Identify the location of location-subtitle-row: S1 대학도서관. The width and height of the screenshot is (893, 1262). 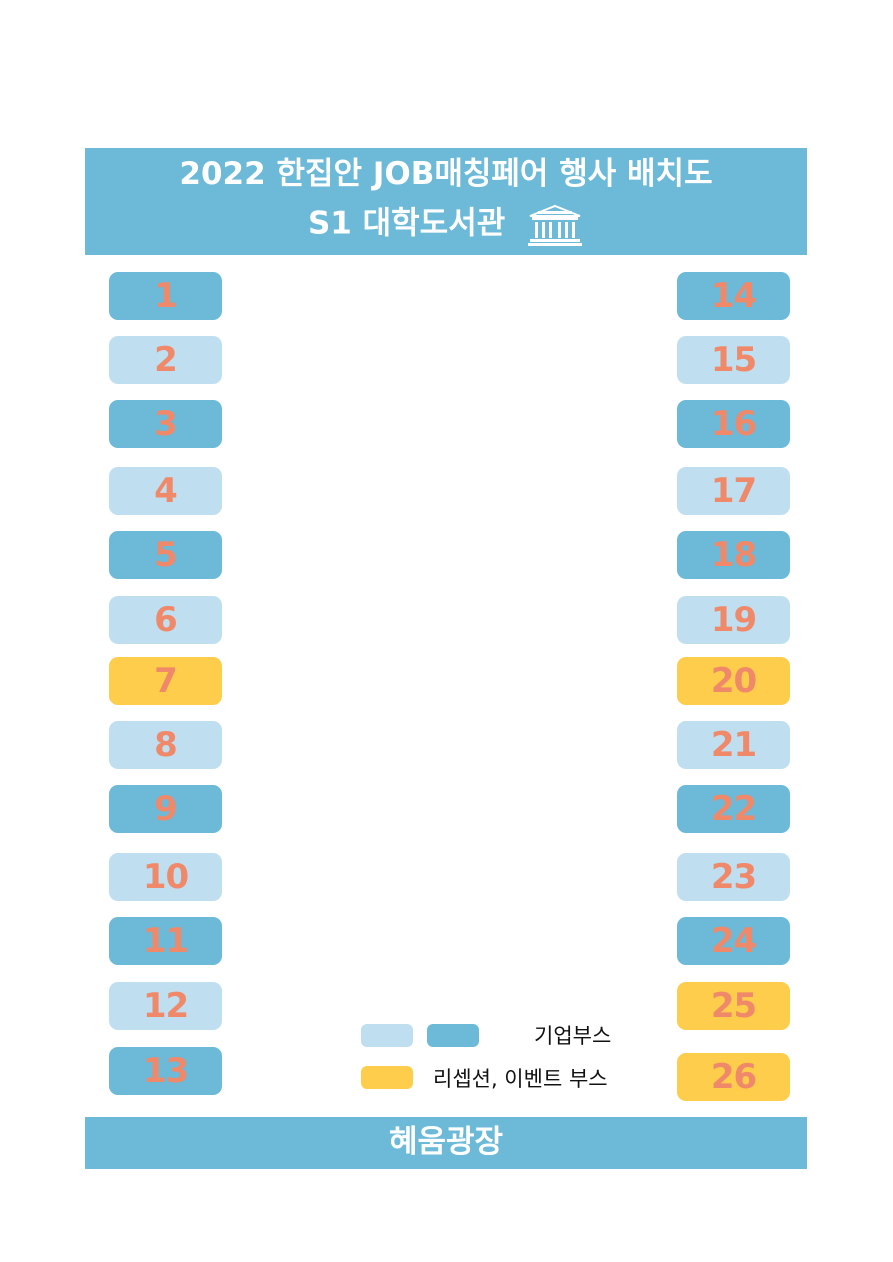
(446, 225).